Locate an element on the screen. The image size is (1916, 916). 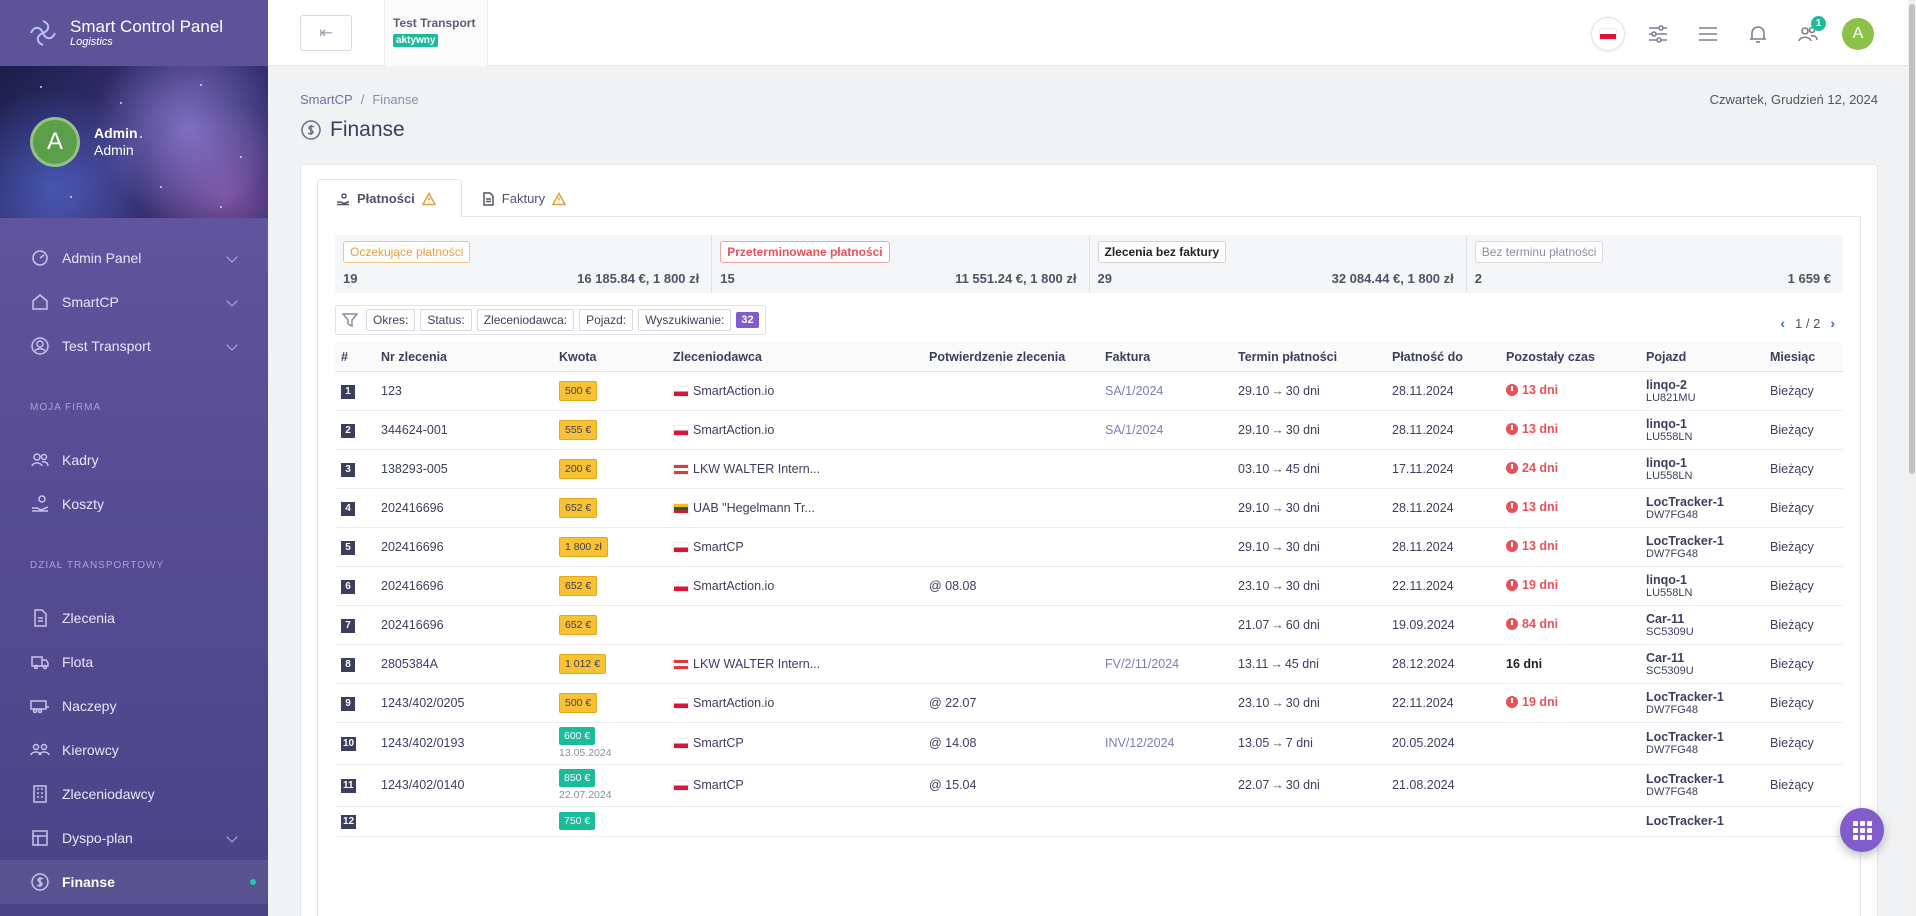
col-header: Pozostały czas is located at coordinates (1570, 357).